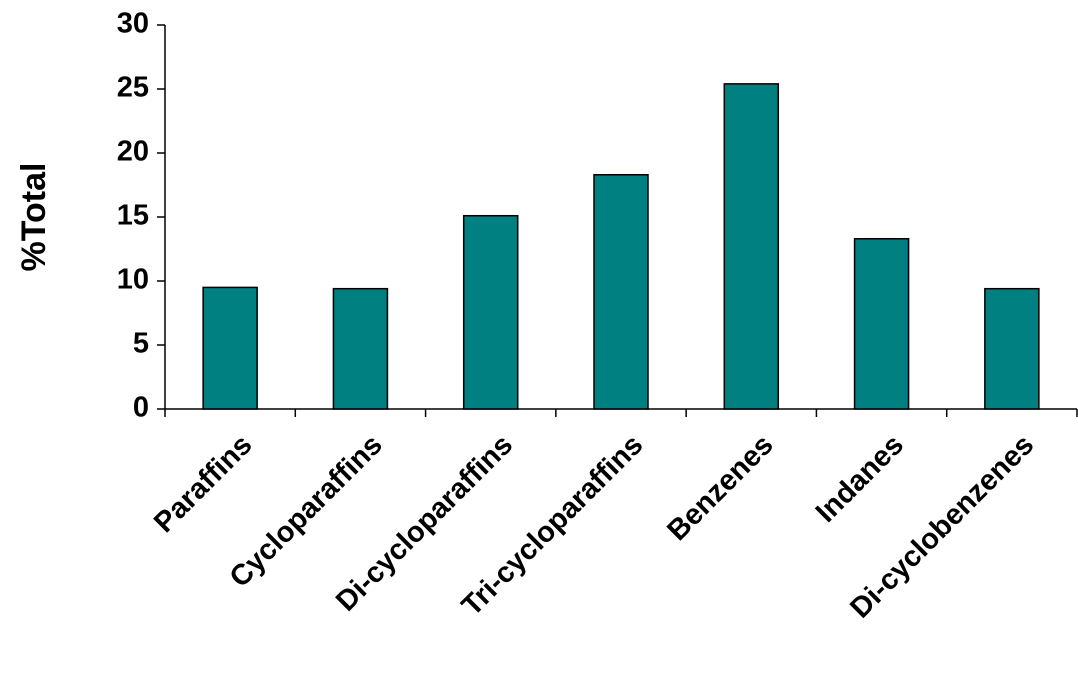 Image resolution: width=1078 pixels, height=685 pixels. What do you see at coordinates (133, 280) in the screenshot?
I see `y-tick-label: 10` at bounding box center [133, 280].